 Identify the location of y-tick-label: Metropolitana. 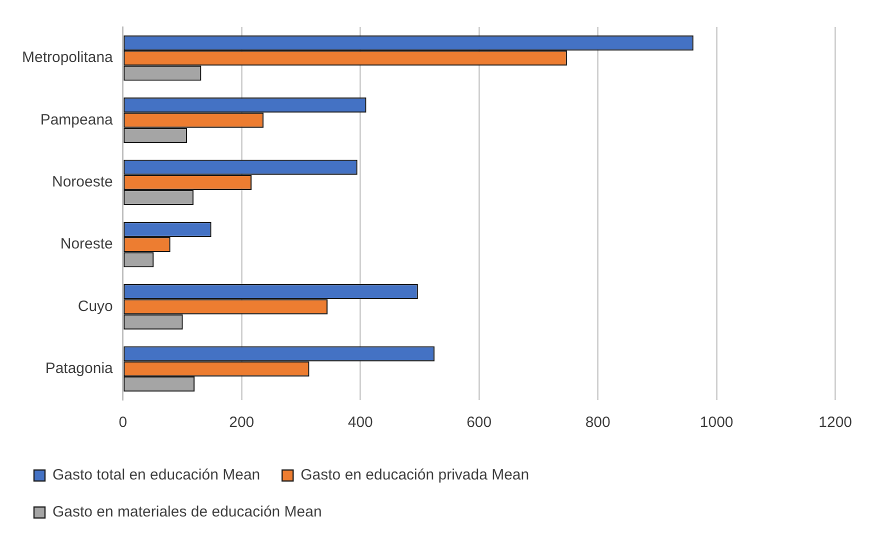
(68, 57).